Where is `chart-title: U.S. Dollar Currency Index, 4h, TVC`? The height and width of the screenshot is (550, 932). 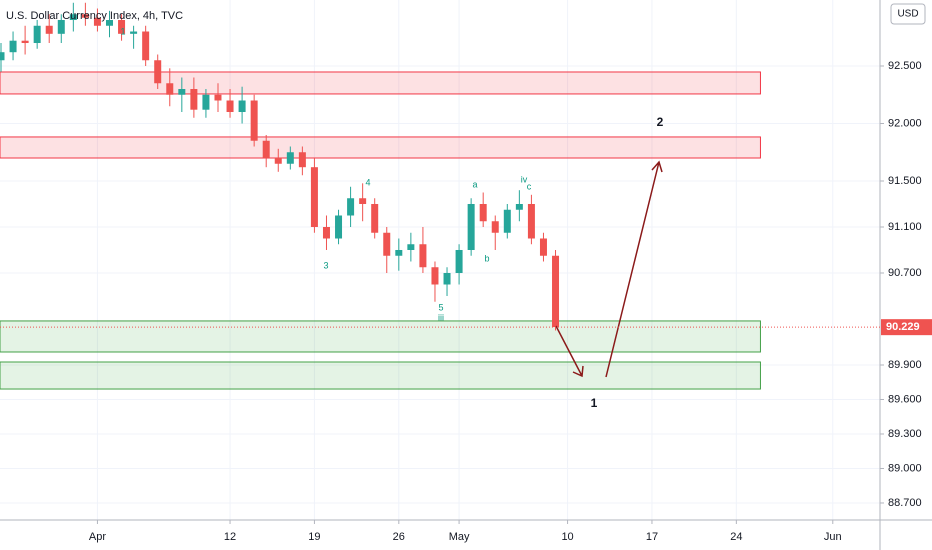
chart-title: U.S. Dollar Currency Index, 4h, TVC is located at coordinates (94, 16).